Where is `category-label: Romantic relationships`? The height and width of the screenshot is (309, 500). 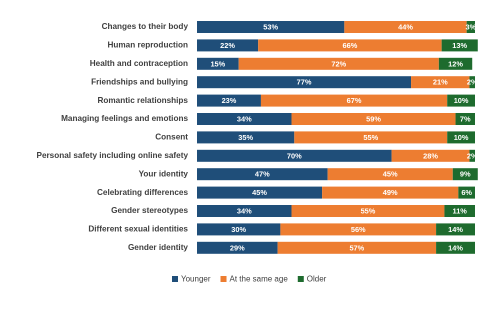 category-label: Romantic relationships is located at coordinates (142, 100).